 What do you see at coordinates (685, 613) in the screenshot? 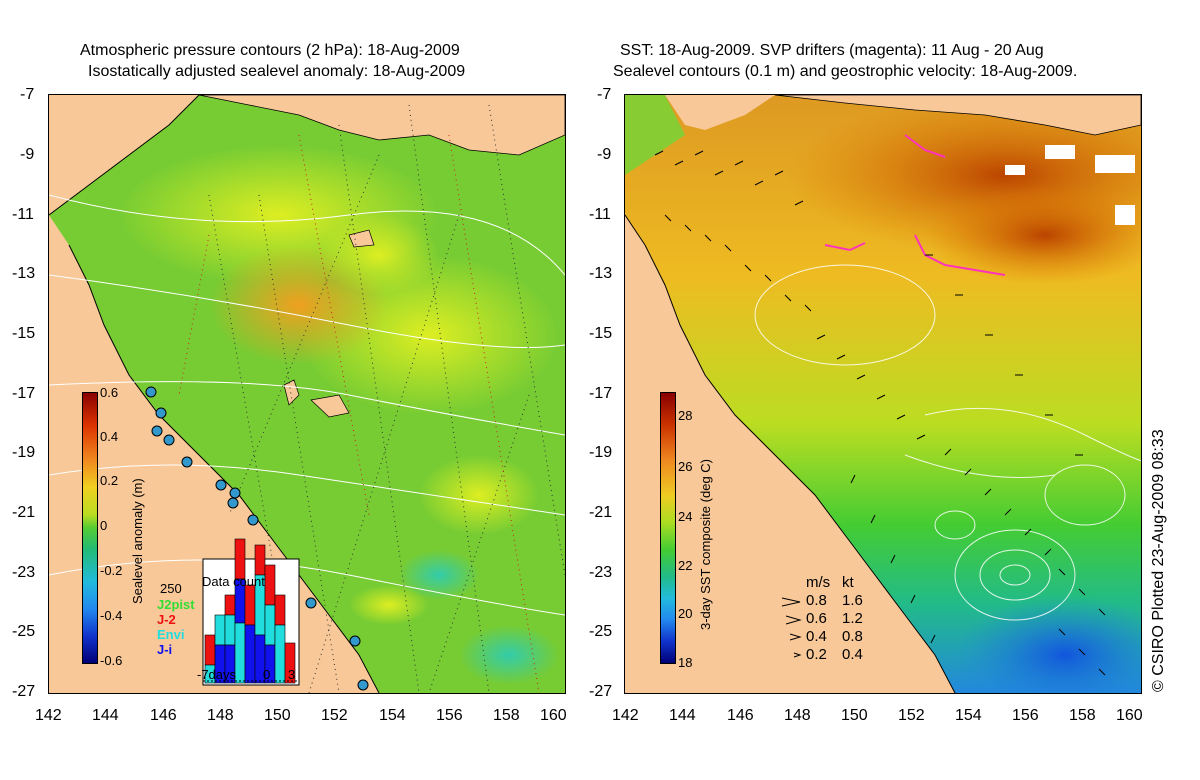
I see `sst-tick-5: 20` at bounding box center [685, 613].